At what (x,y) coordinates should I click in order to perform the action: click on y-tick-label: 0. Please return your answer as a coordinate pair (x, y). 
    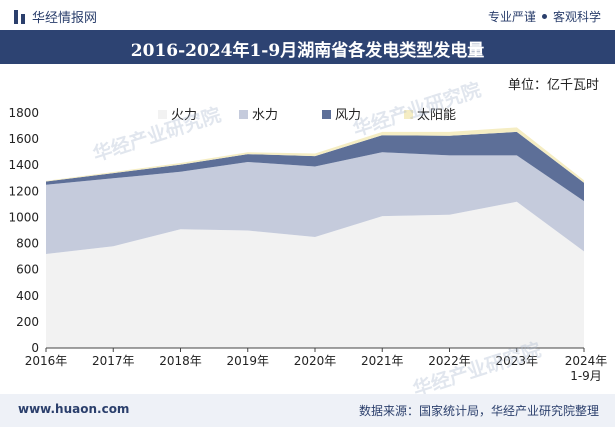
    Looking at the image, I should click on (35, 348).